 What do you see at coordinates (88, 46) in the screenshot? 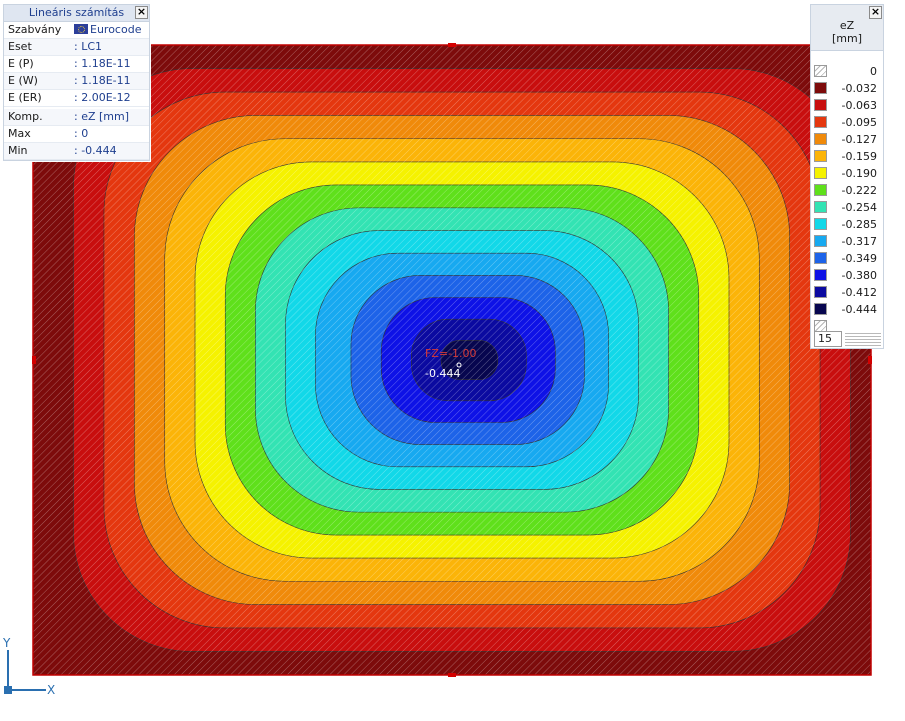
I see `info-value: : LC1` at bounding box center [88, 46].